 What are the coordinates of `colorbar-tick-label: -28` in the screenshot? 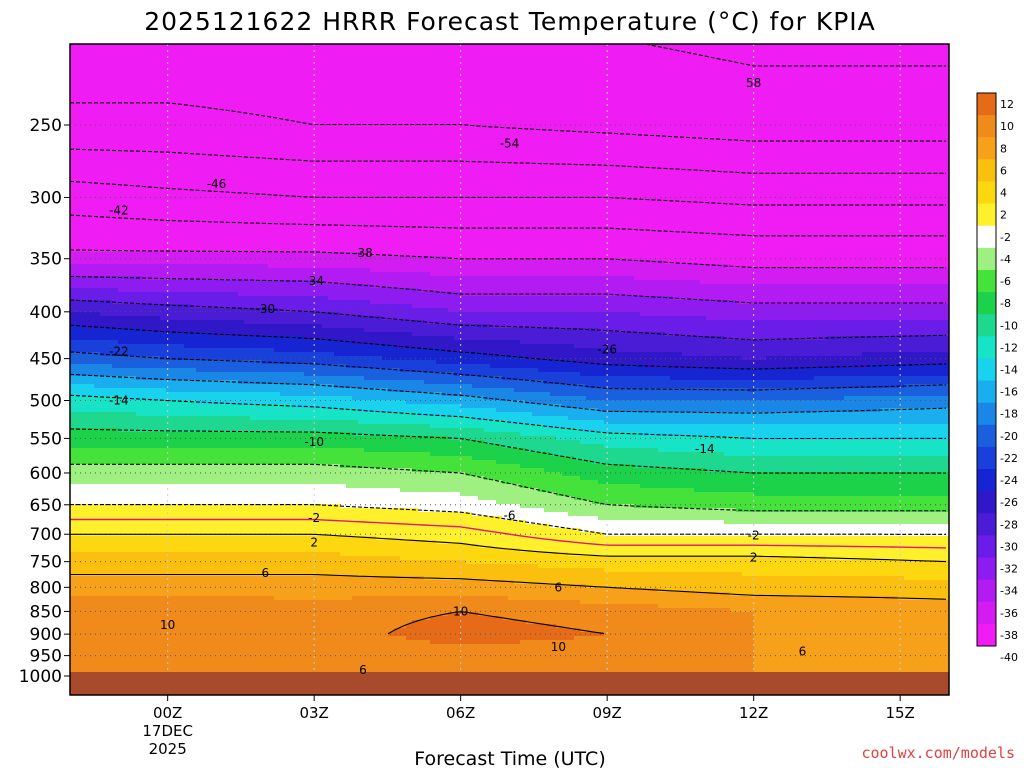 It's located at (1009, 524).